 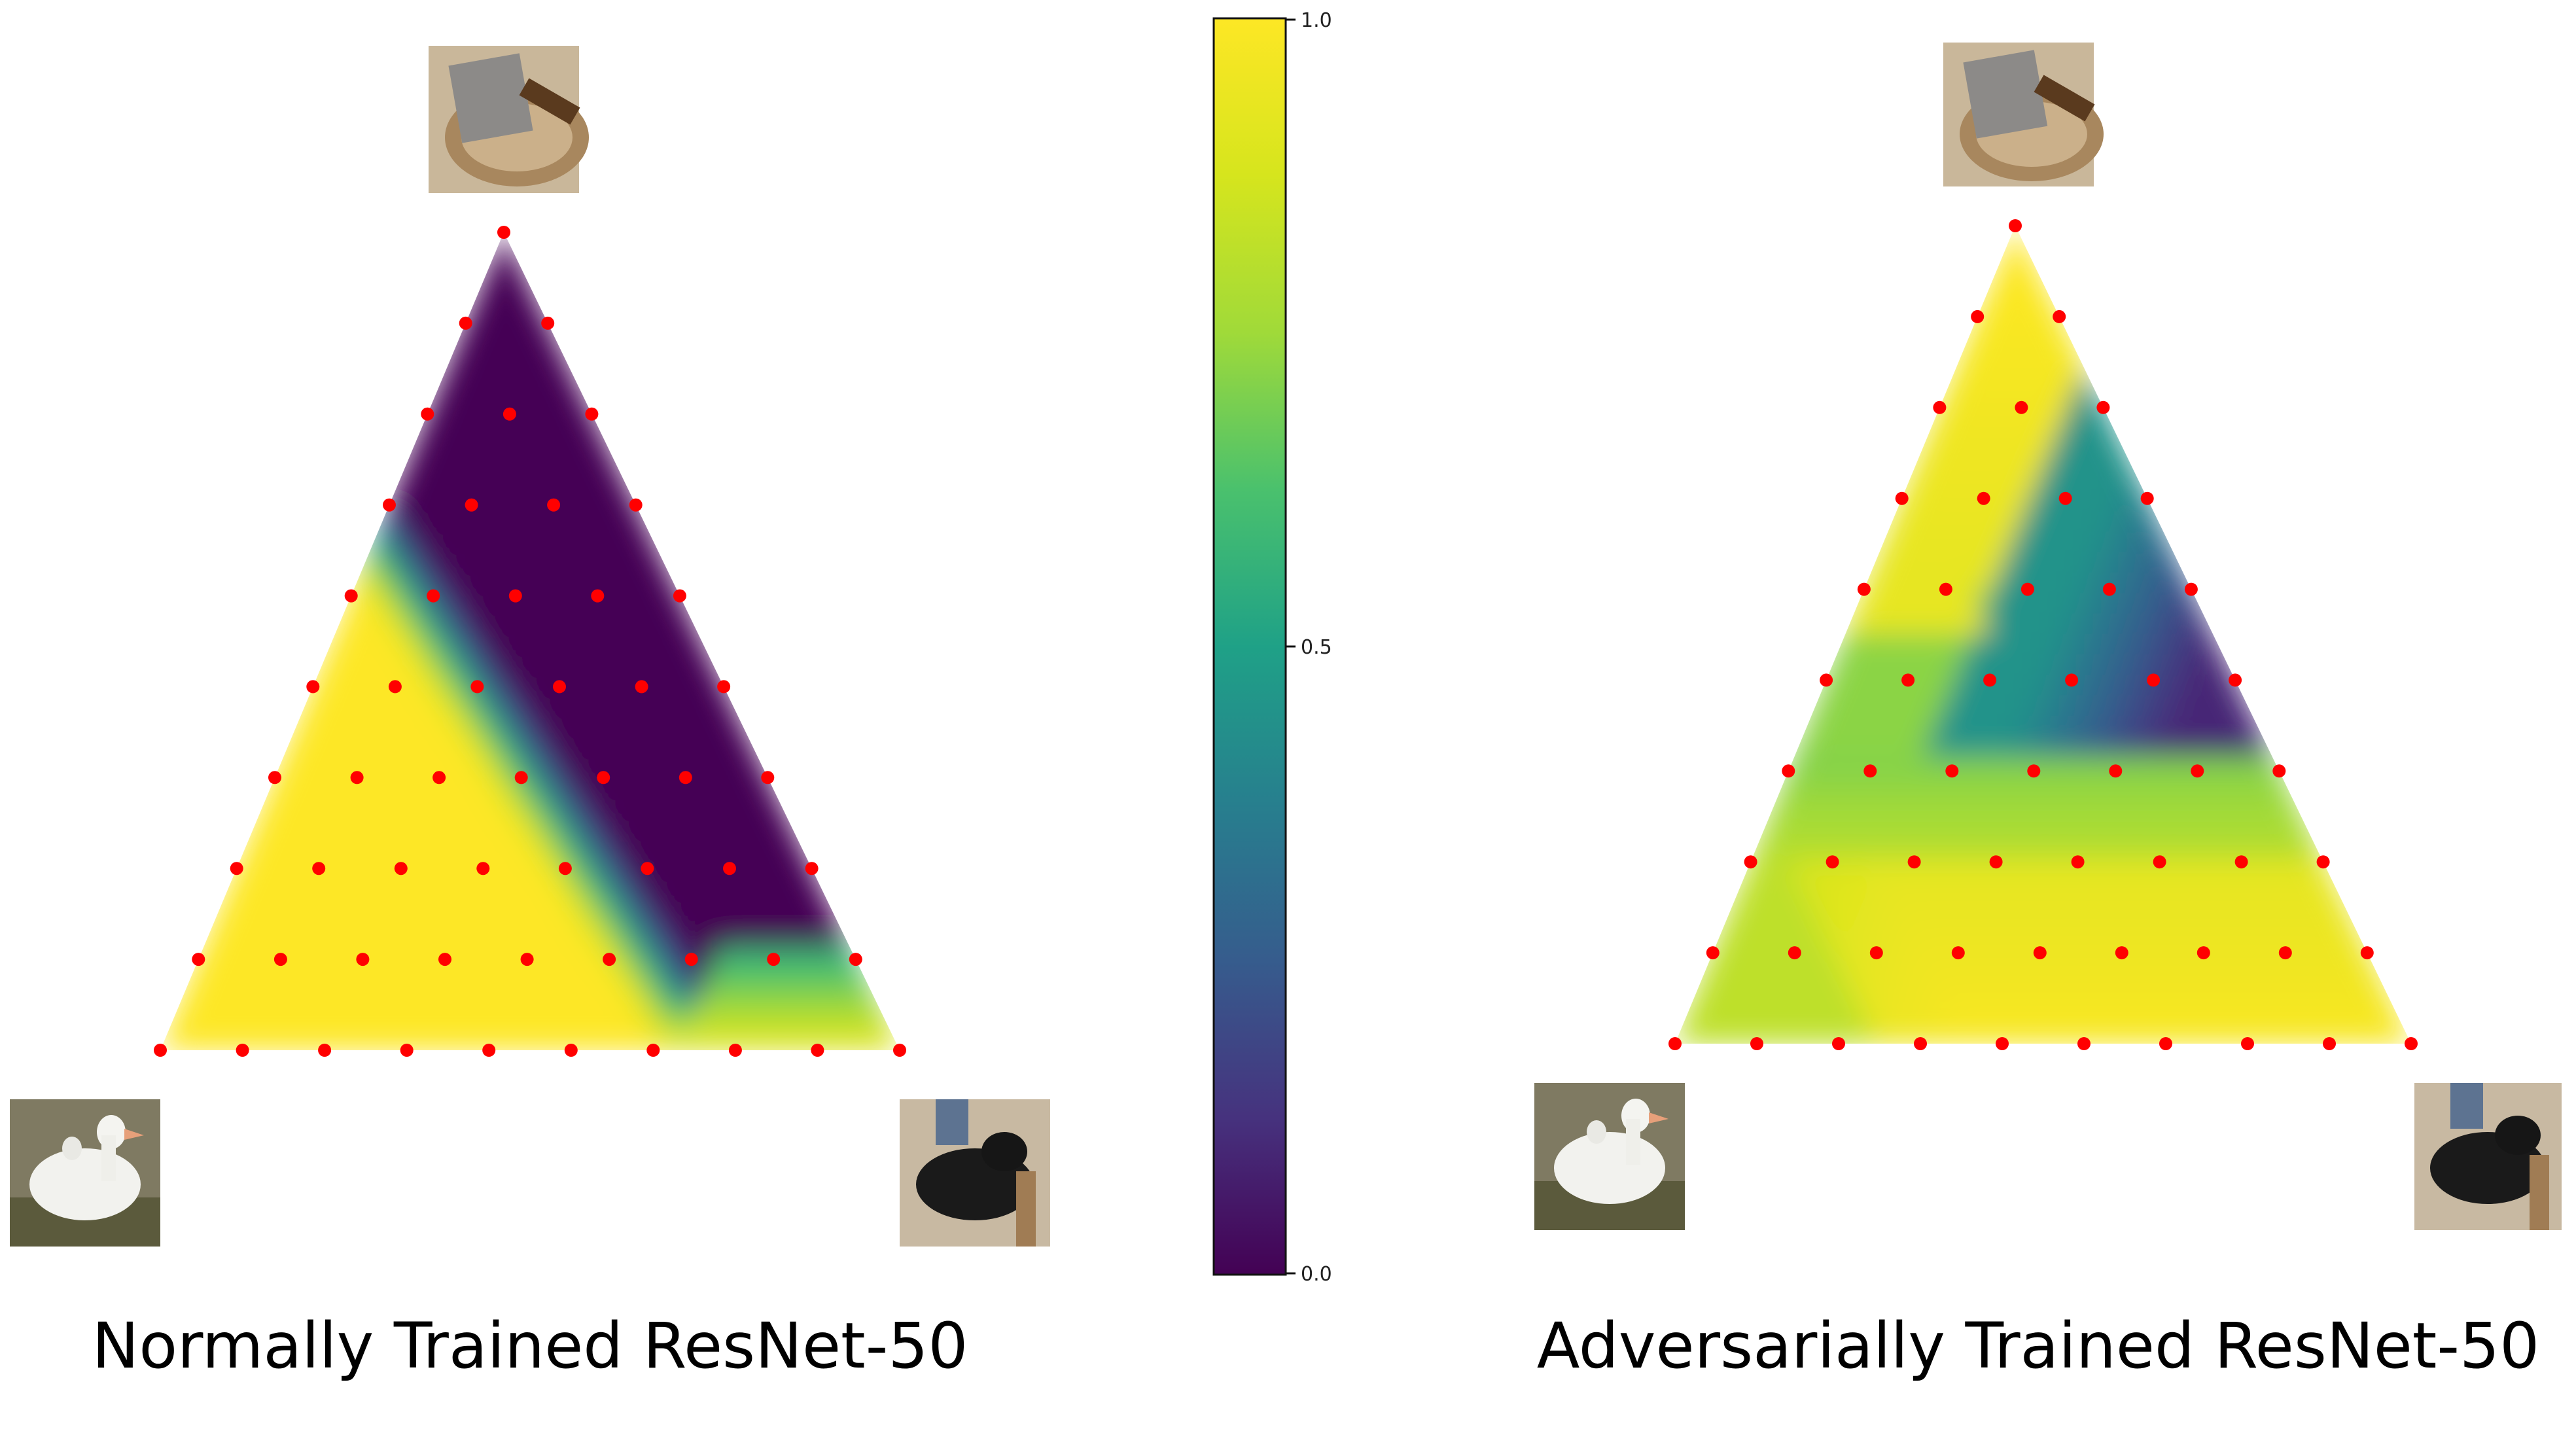 What do you see at coordinates (1610, 1156) in the screenshot?
I see `goose-image` at bounding box center [1610, 1156].